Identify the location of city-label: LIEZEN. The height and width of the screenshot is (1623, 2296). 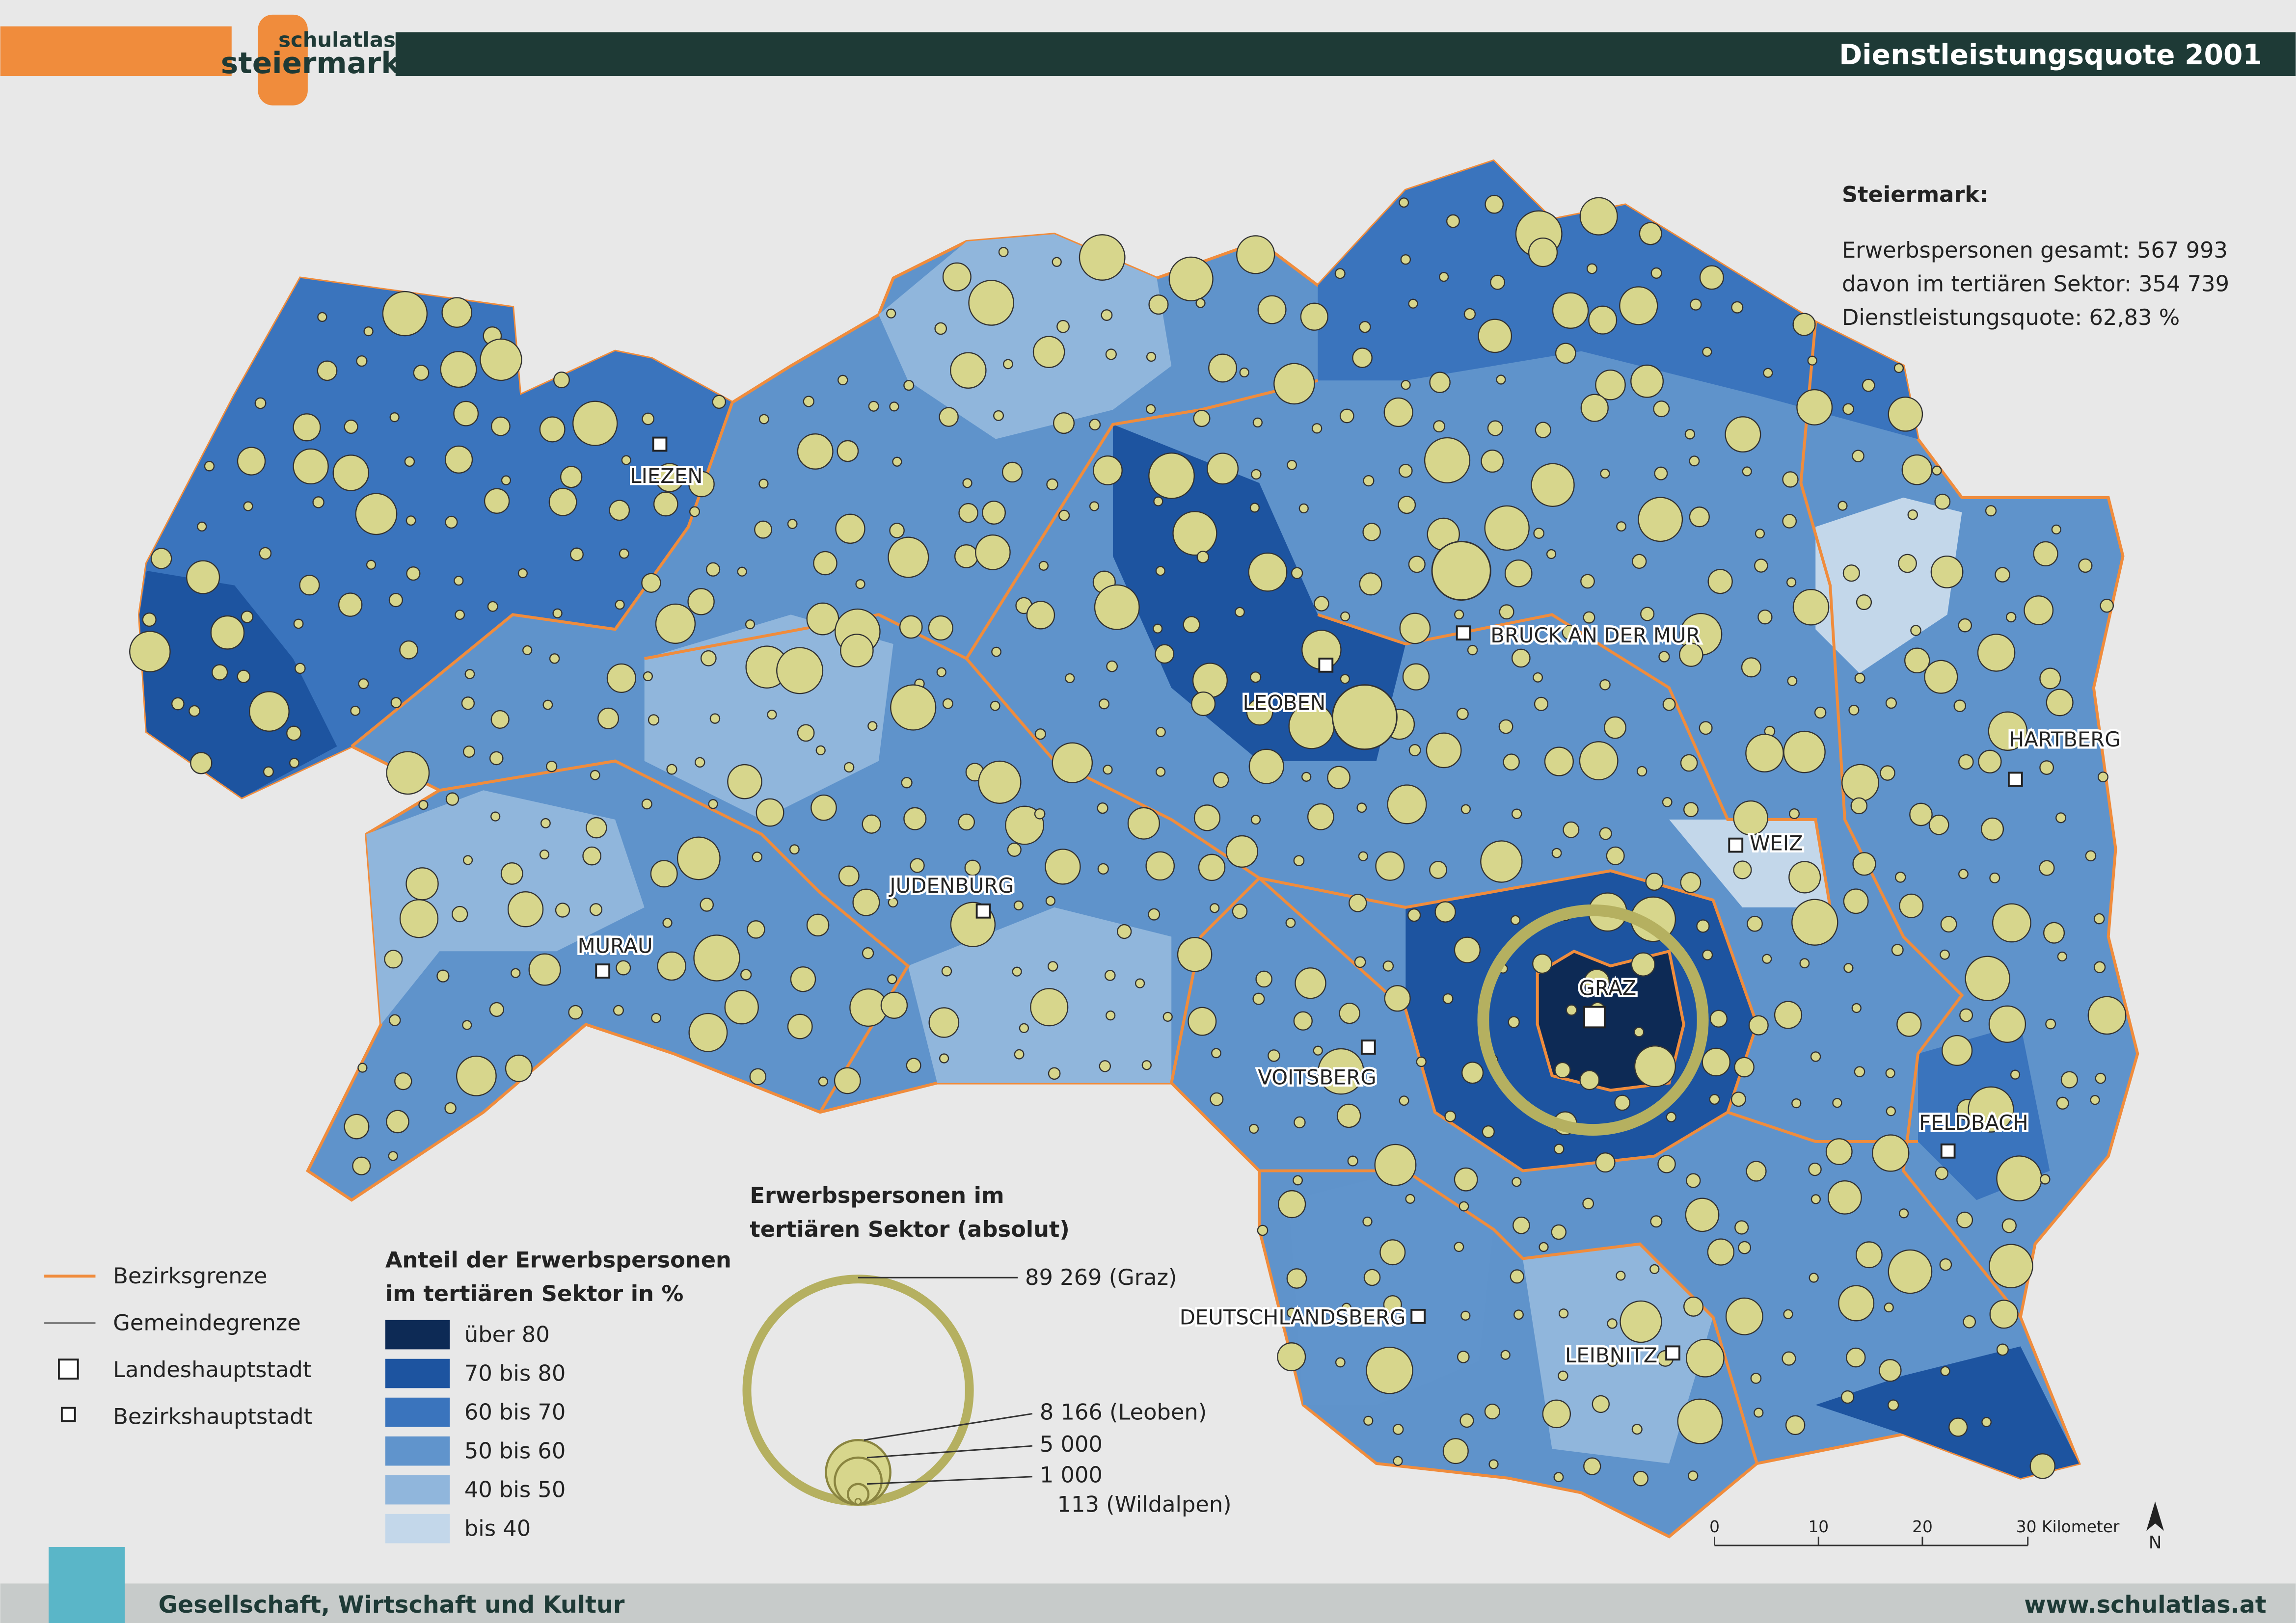
(666, 476).